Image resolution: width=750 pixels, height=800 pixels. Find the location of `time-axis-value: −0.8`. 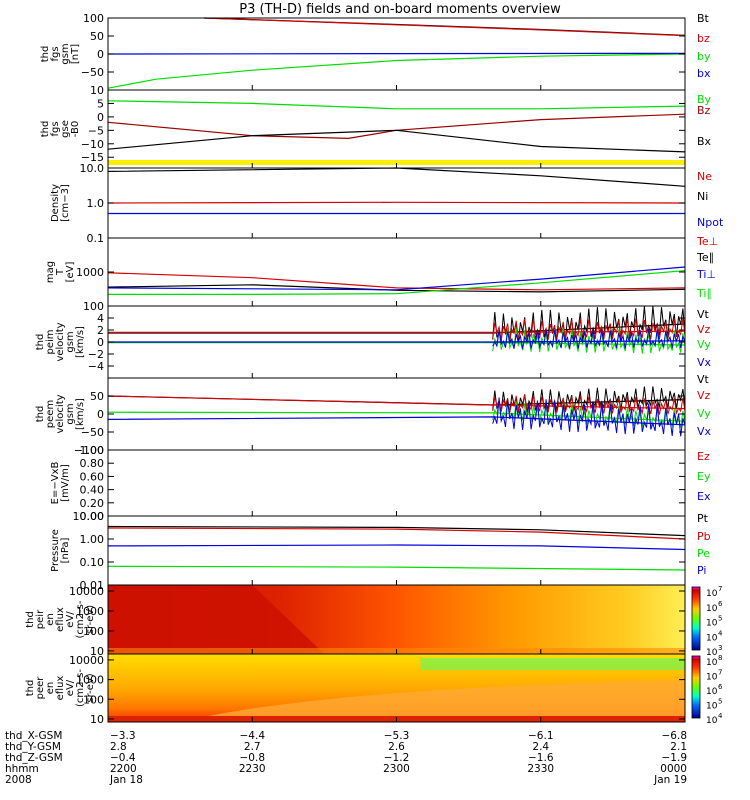

time-axis-value: −0.8 is located at coordinates (253, 758).